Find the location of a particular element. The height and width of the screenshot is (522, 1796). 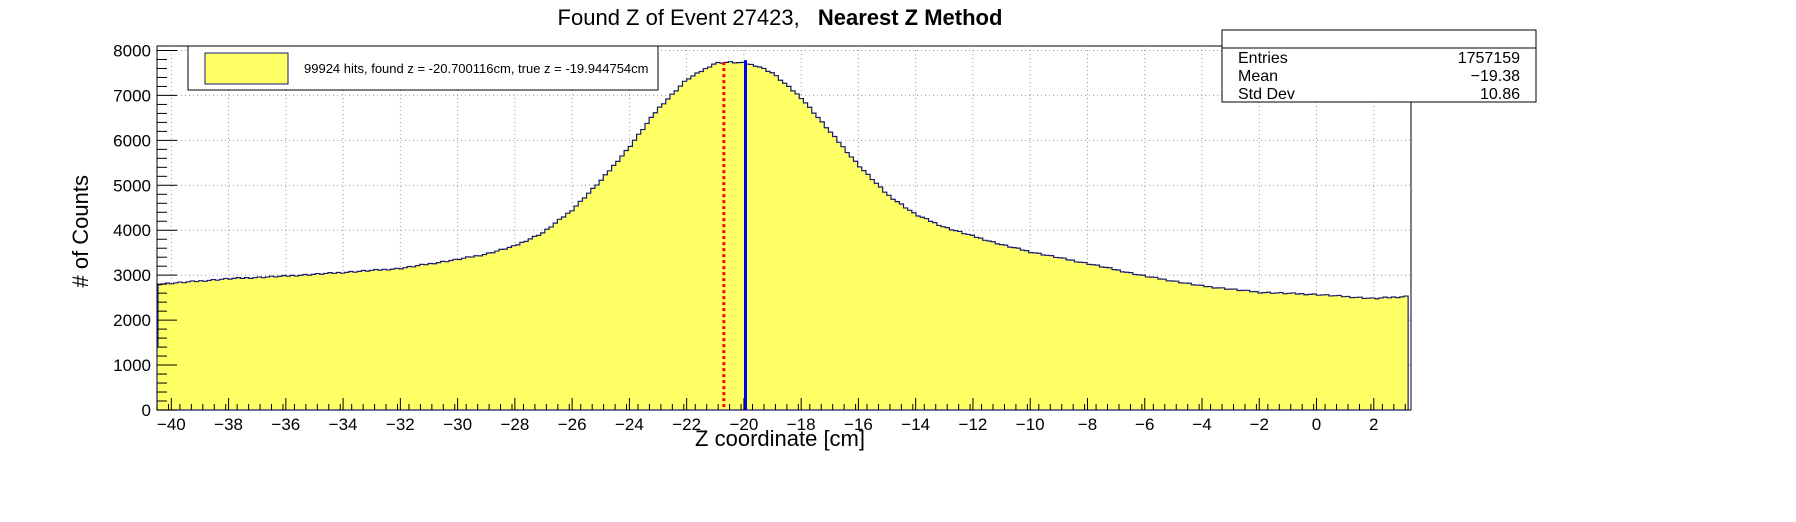

y-tick-label: 3000 is located at coordinates (132, 275).